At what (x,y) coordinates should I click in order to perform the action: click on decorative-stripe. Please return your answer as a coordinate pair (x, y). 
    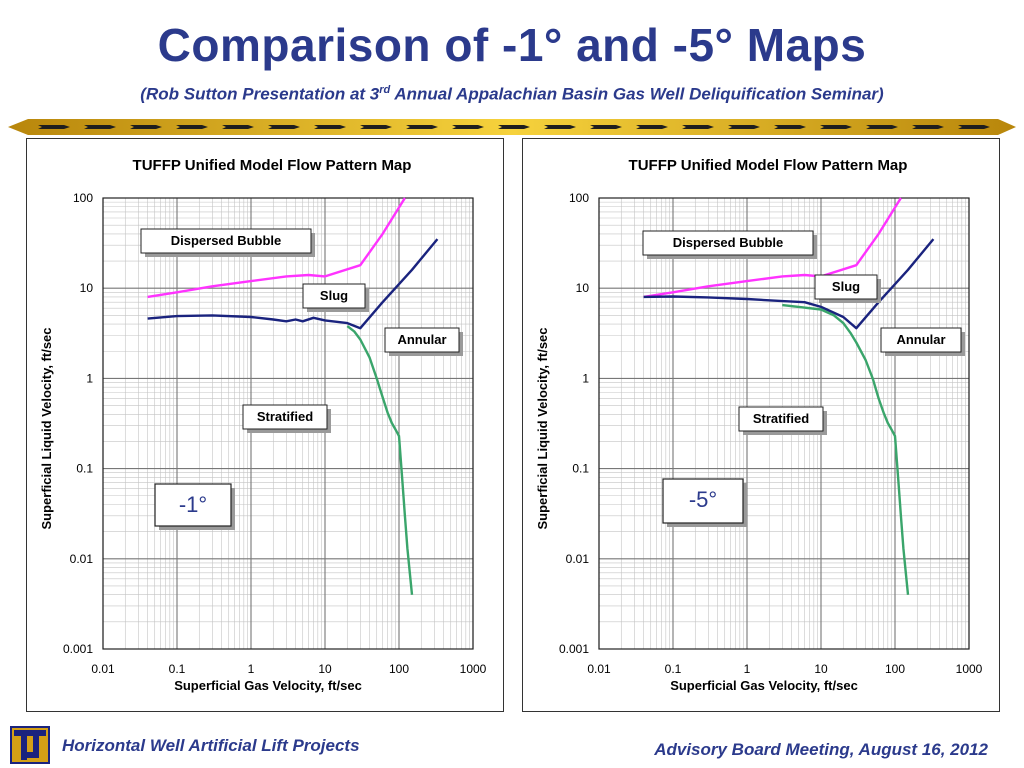
    Looking at the image, I should click on (512, 127).